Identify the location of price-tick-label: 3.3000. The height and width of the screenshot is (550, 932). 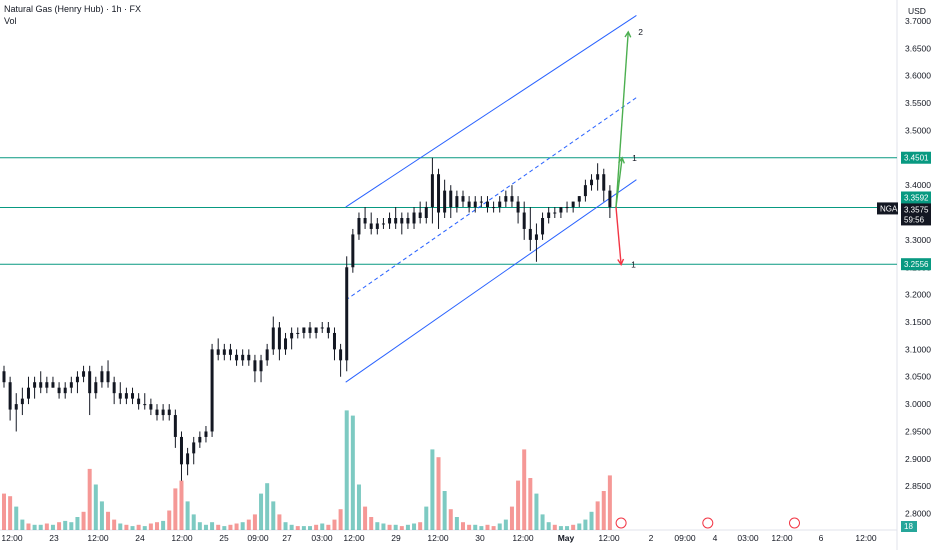
(918, 240).